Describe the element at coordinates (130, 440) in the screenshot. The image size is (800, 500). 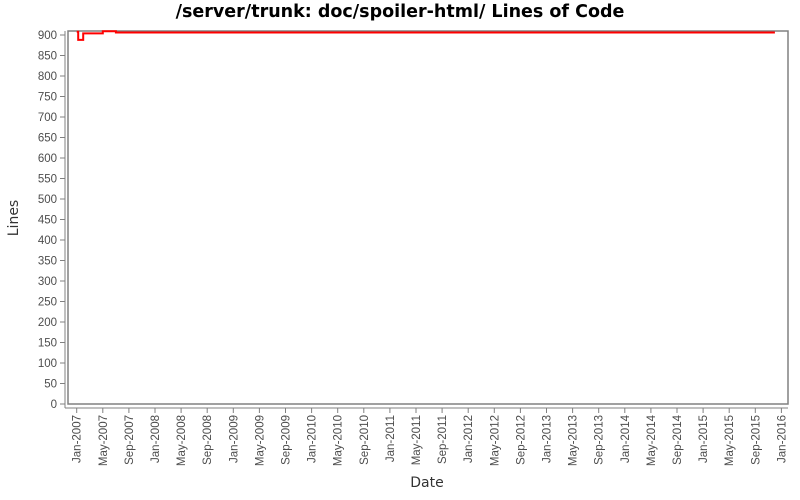
I see `x-tick-label: Sep-2007` at that location.